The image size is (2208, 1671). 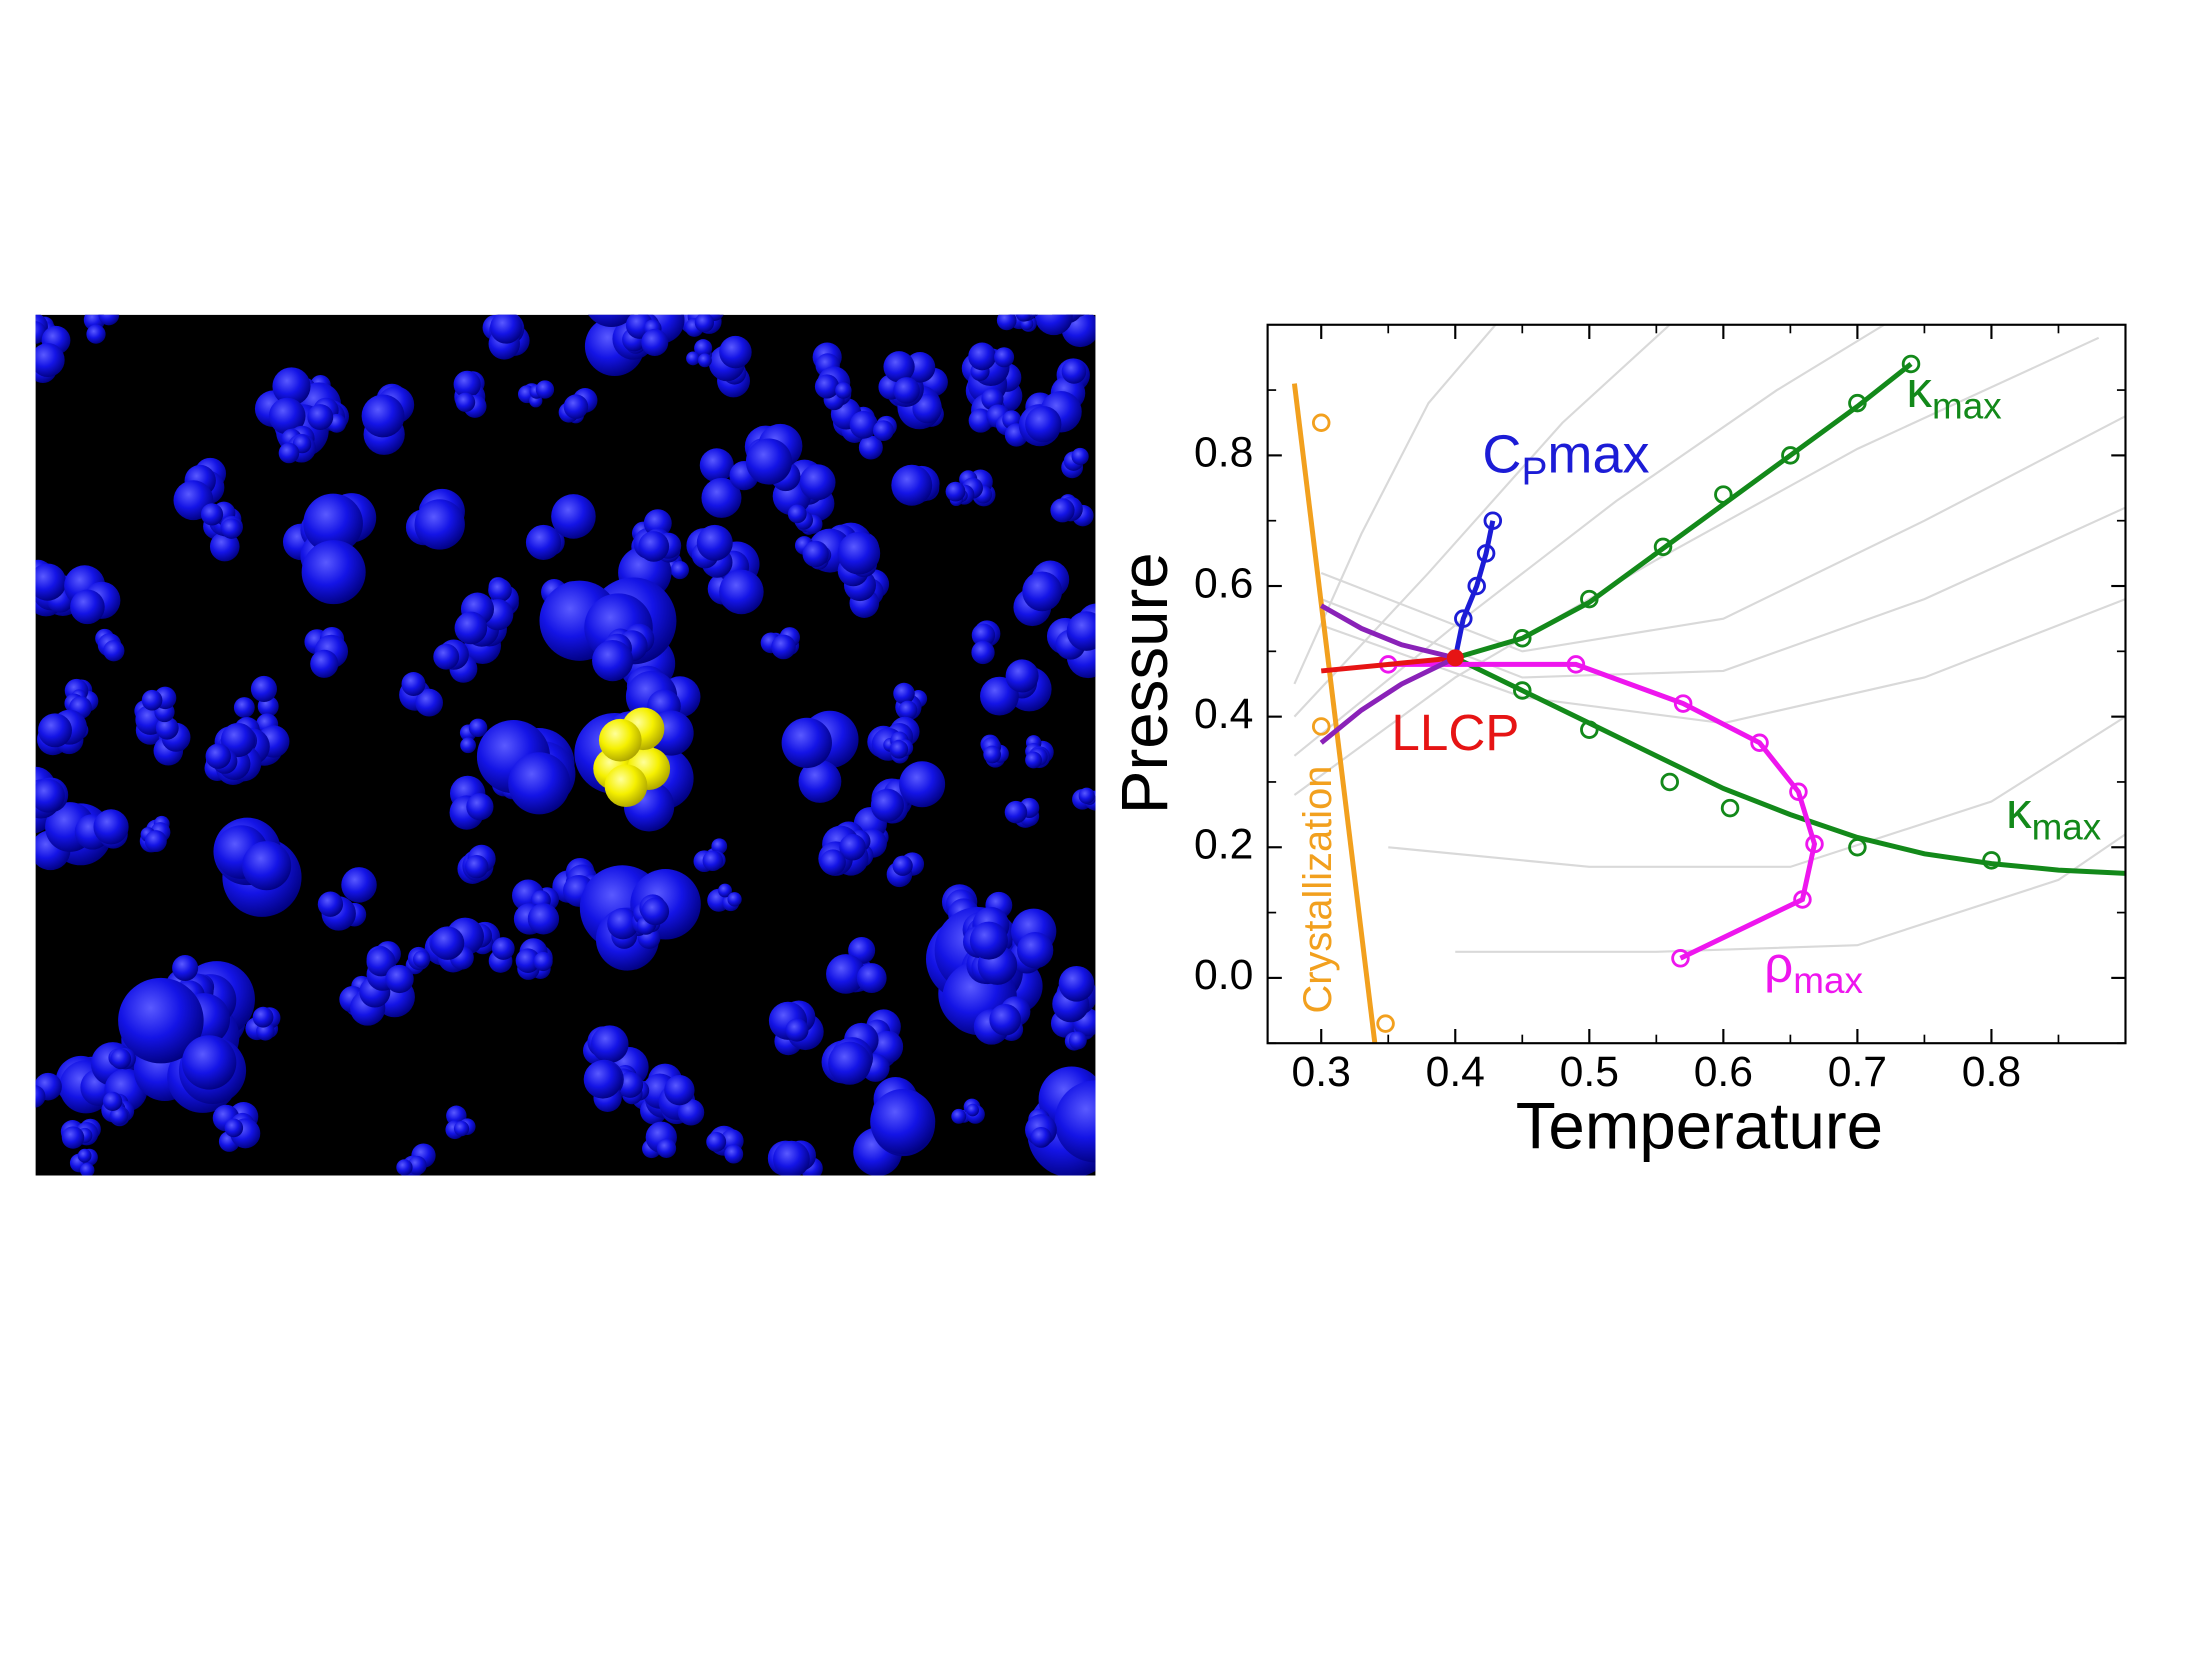 I want to click on y-tick-label: 0.2, so click(x=1223, y=845).